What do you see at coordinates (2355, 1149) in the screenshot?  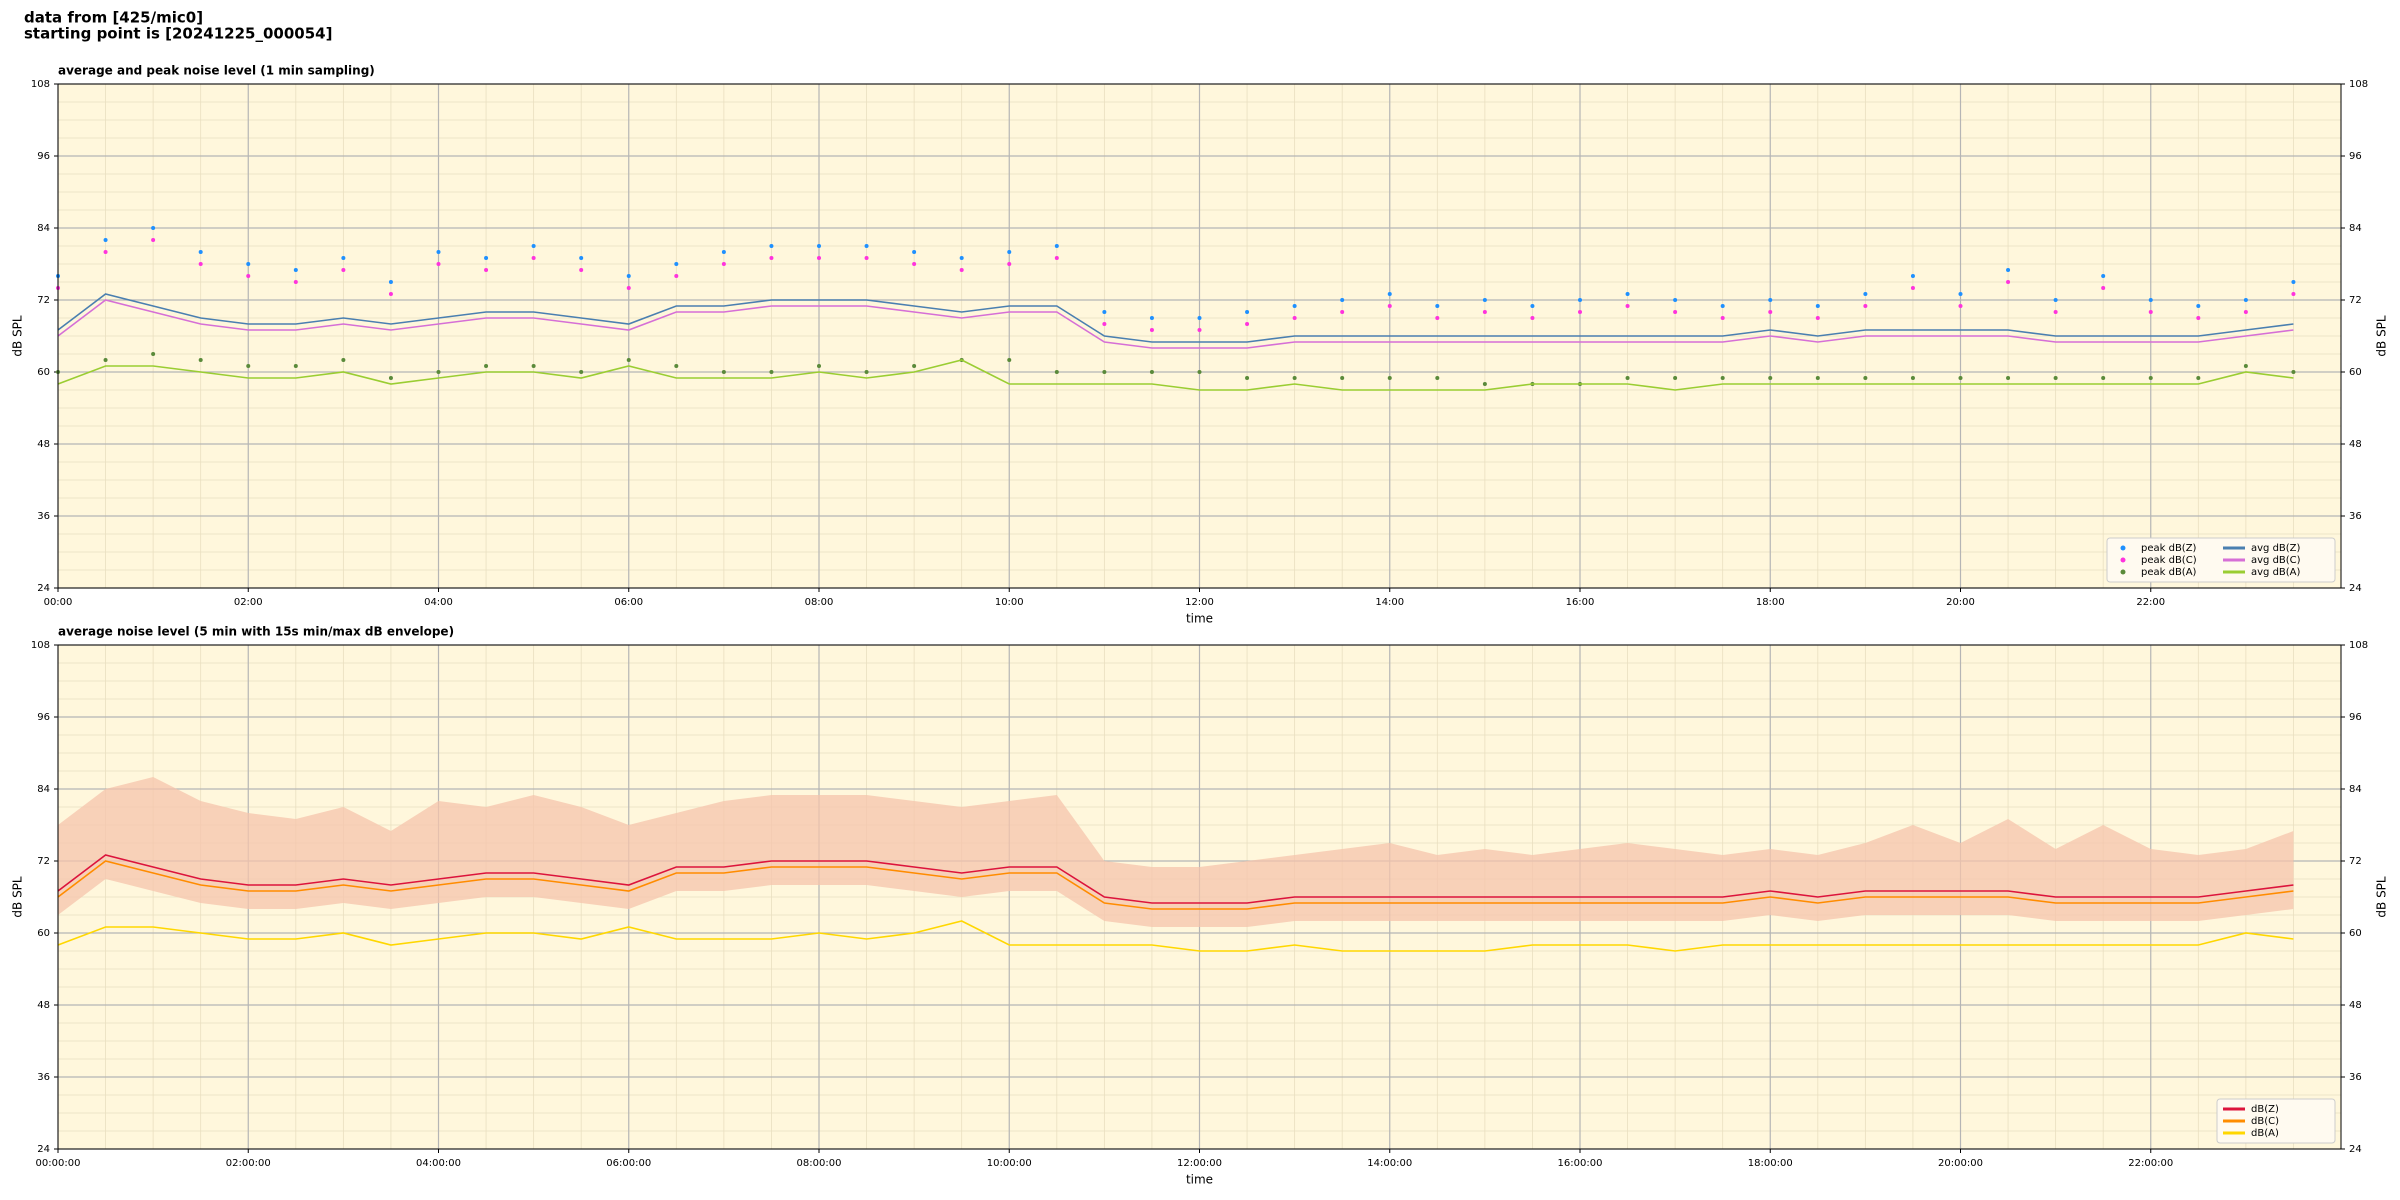 I see `y-tick-label-right: 24` at bounding box center [2355, 1149].